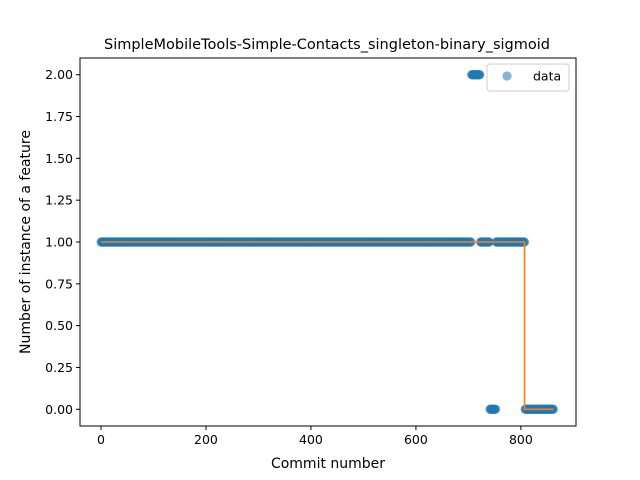  Describe the element at coordinates (206, 439) in the screenshot. I see `x-tick-label: 200` at that location.